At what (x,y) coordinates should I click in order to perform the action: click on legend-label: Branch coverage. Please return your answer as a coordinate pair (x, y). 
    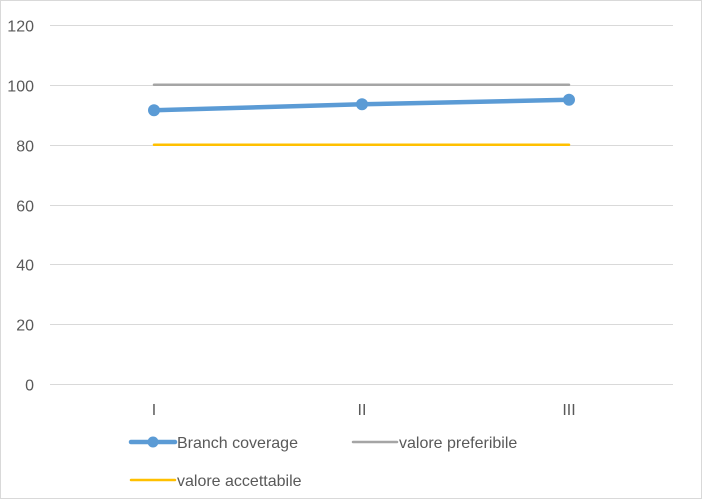
    Looking at the image, I should click on (237, 443).